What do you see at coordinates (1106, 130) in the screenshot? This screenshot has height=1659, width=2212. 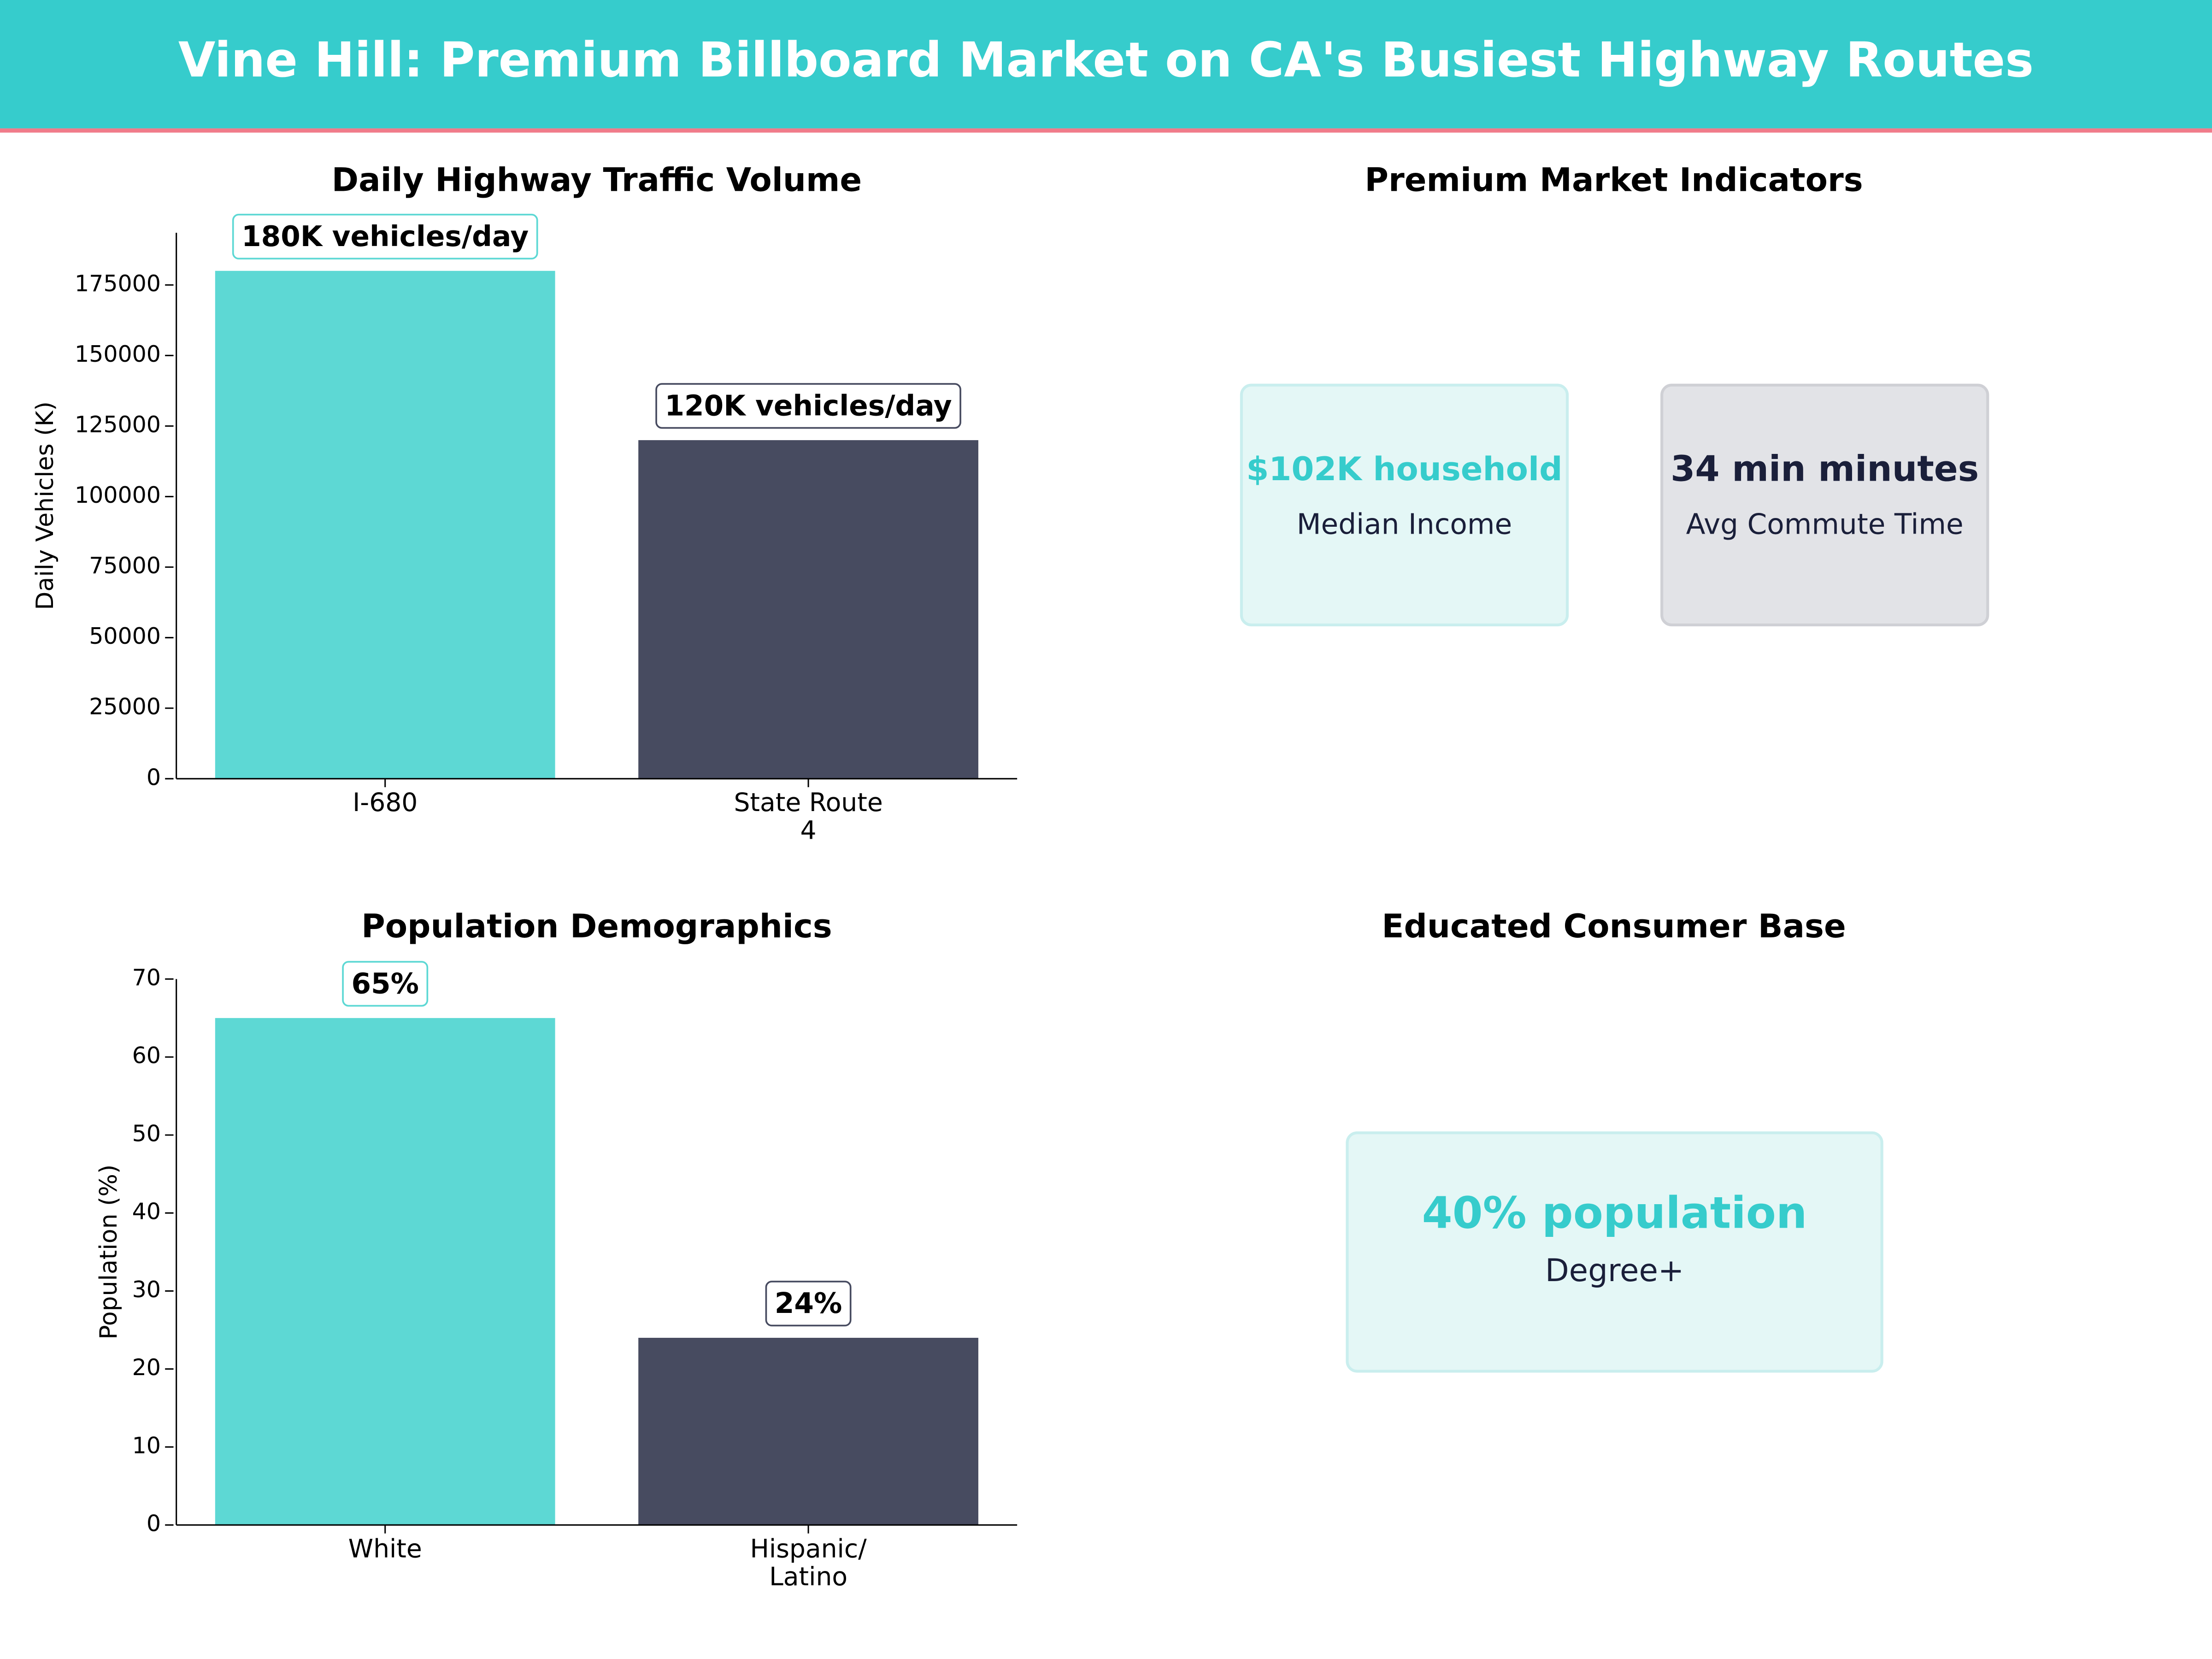 I see `header-rule` at bounding box center [1106, 130].